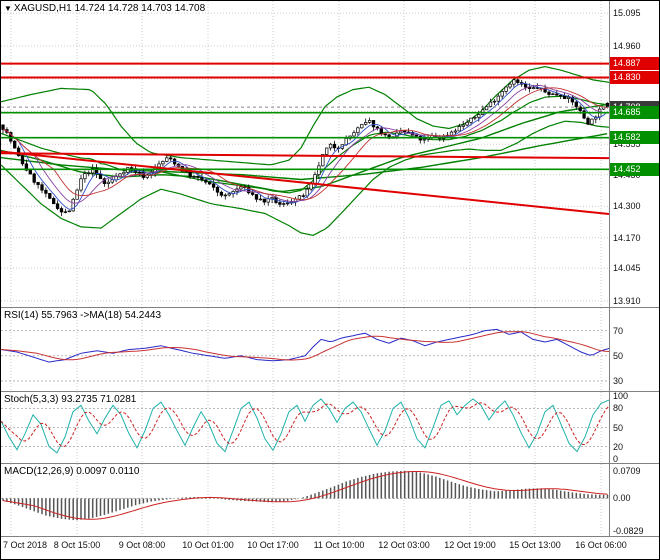  What do you see at coordinates (142, 545) in the screenshot?
I see `time-axis-label: 9 Oct 08:00` at bounding box center [142, 545].